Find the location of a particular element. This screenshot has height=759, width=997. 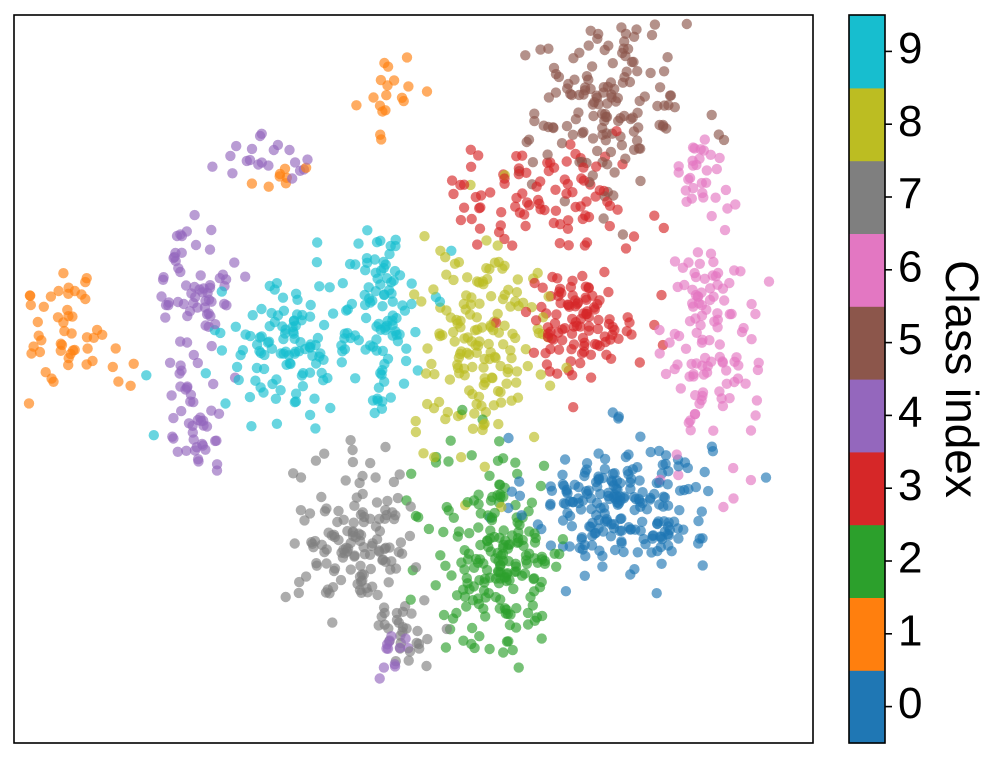

colorbar-tick-label-9: 9 is located at coordinates (910, 48).